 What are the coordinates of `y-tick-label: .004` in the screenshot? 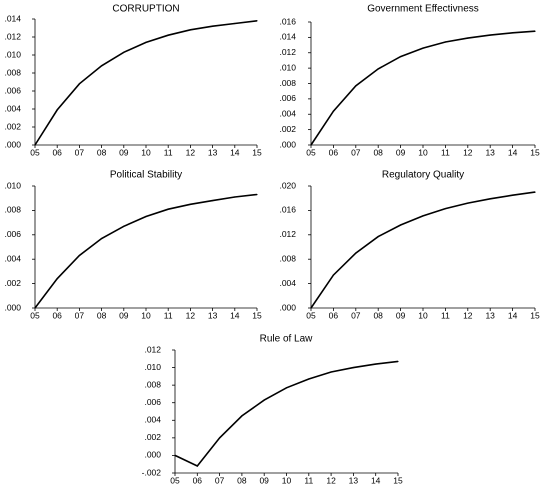 It's located at (287, 114).